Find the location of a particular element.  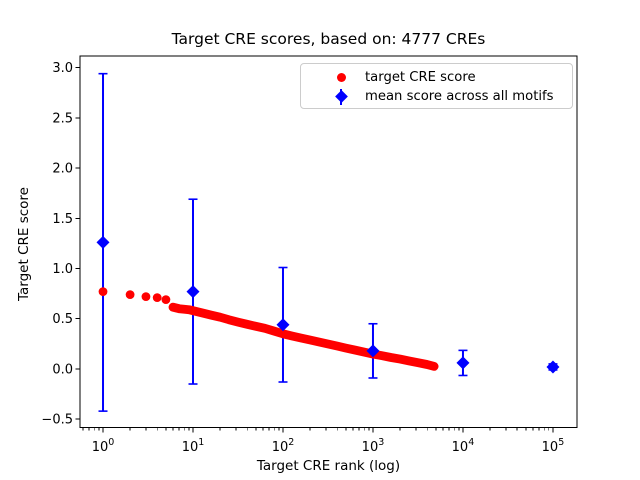

red-scatter-series is located at coordinates (268, 329).